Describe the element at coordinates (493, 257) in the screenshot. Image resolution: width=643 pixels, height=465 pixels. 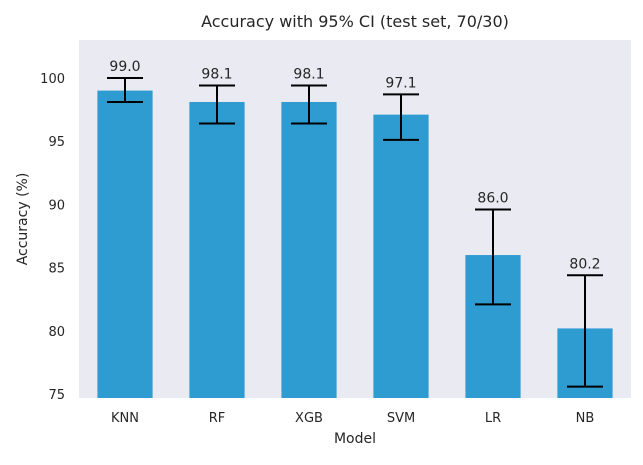
I see `errorbar-lr` at that location.